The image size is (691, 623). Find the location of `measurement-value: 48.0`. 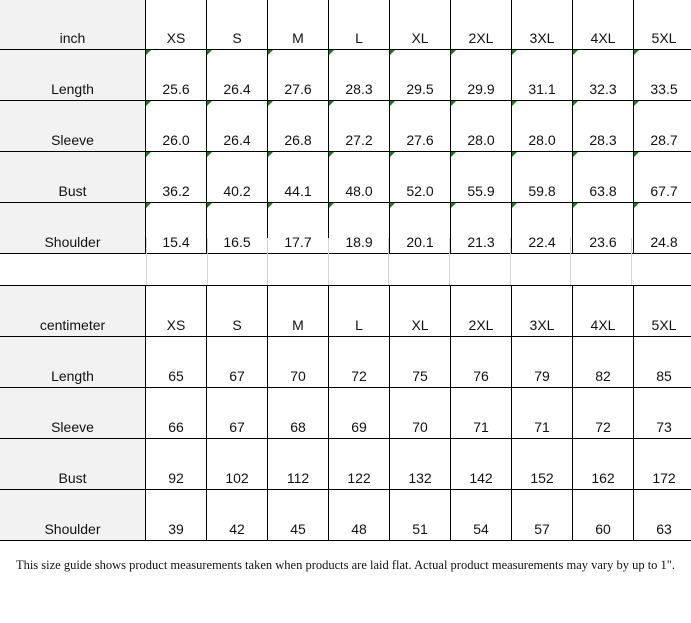

measurement-value: 48.0 is located at coordinates (359, 177).